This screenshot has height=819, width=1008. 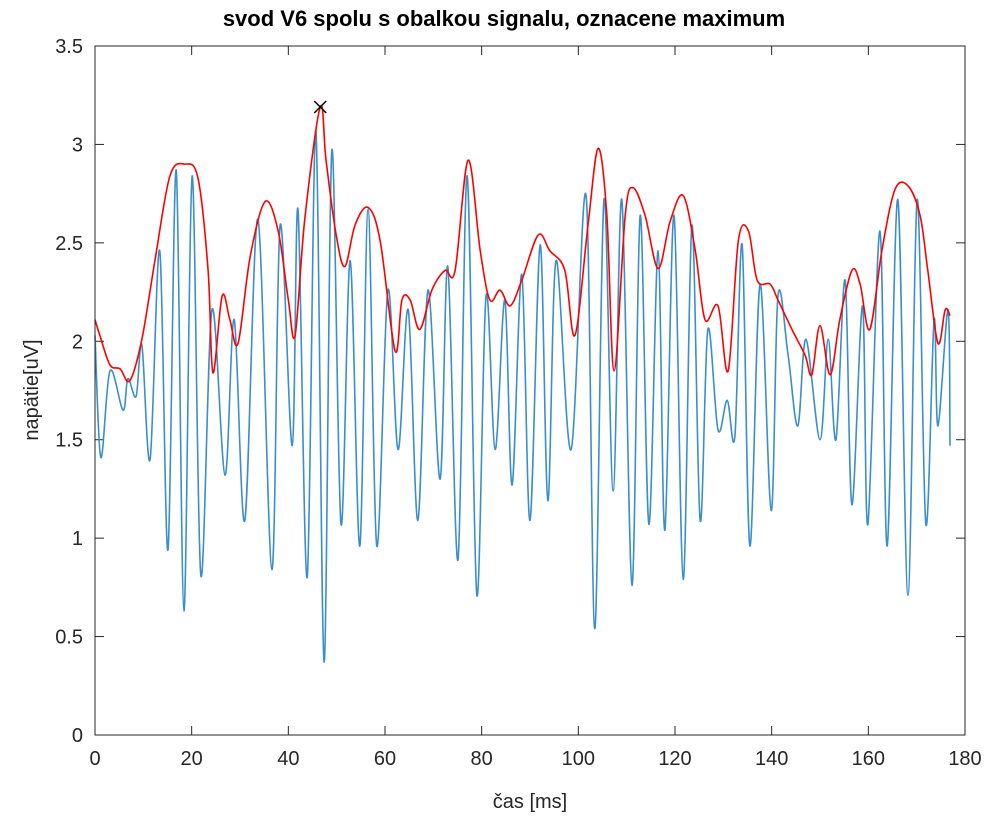 I want to click on x-tick-label: 100, so click(x=578, y=759).